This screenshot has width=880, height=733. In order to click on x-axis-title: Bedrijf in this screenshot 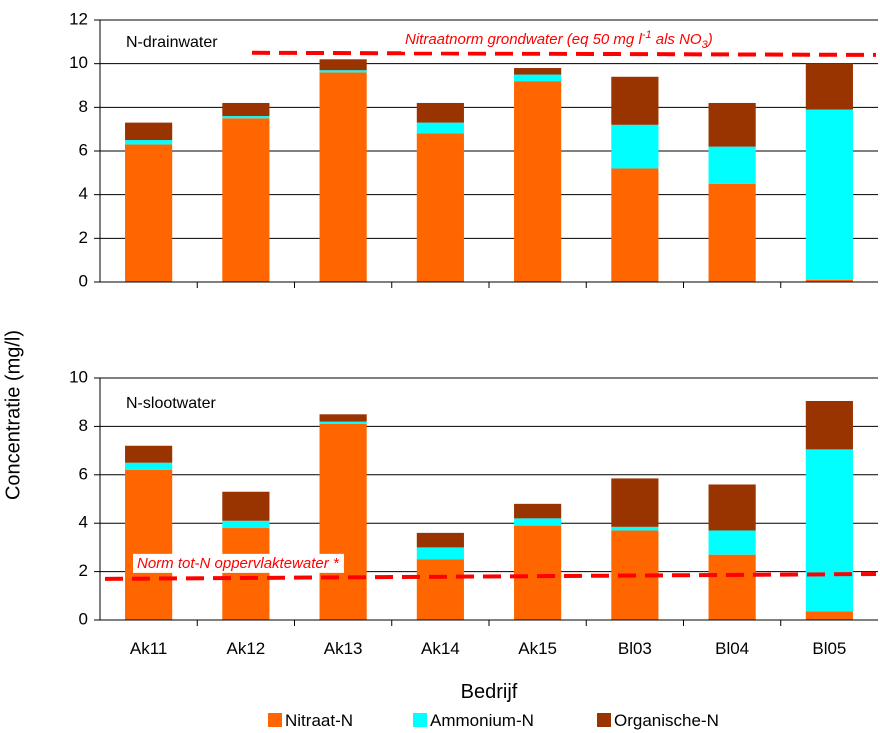, I will do `click(489, 692)`.